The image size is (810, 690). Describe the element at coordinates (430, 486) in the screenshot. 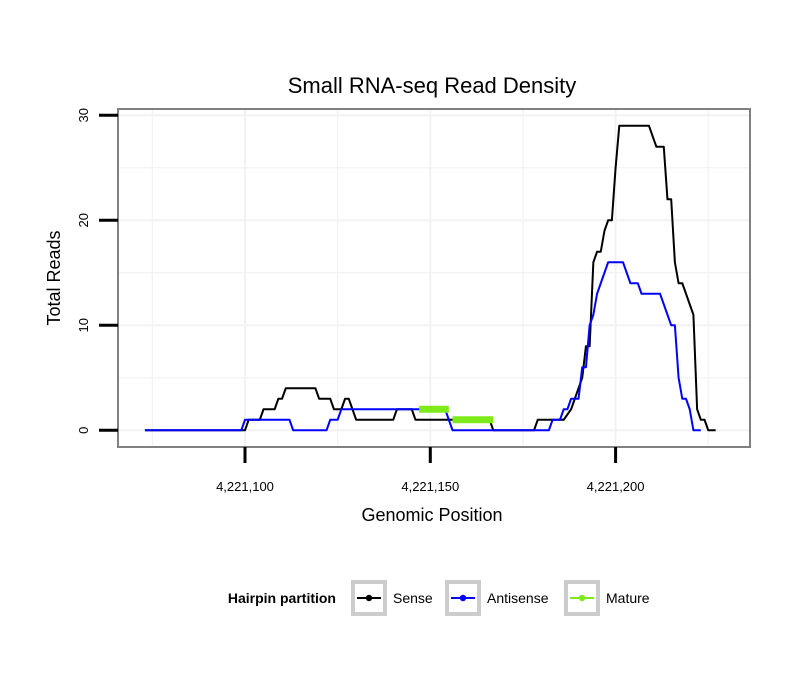

I see `x-tick-label: 4,221,150` at that location.